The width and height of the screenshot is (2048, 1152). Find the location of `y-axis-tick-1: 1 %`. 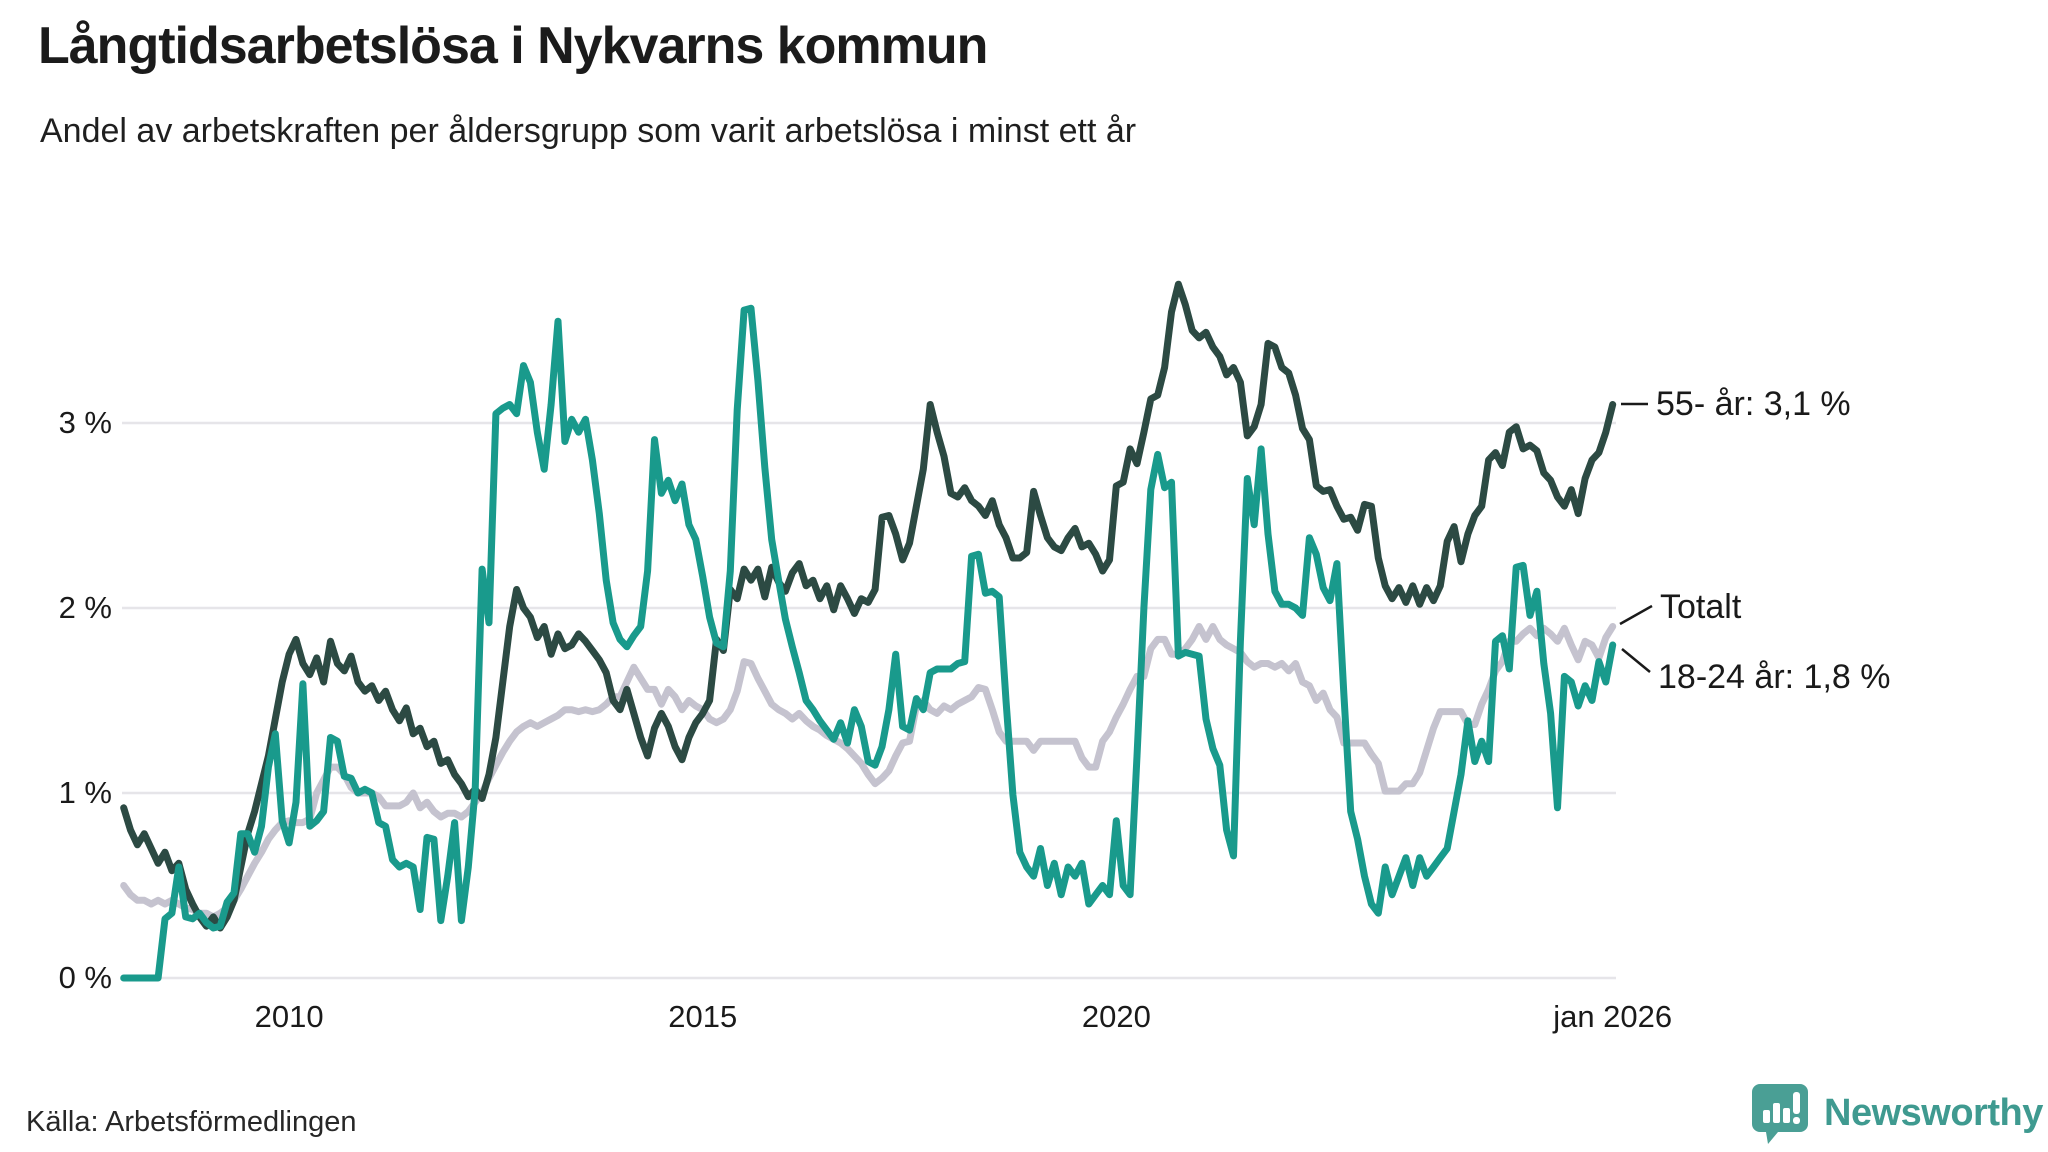

y-axis-tick-1: 1 % is located at coordinates (85, 792).